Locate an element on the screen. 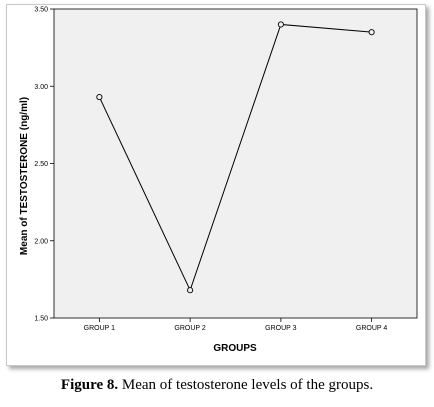 The height and width of the screenshot is (407, 434). x-tick-label-1: GROUP 2 is located at coordinates (189, 328).